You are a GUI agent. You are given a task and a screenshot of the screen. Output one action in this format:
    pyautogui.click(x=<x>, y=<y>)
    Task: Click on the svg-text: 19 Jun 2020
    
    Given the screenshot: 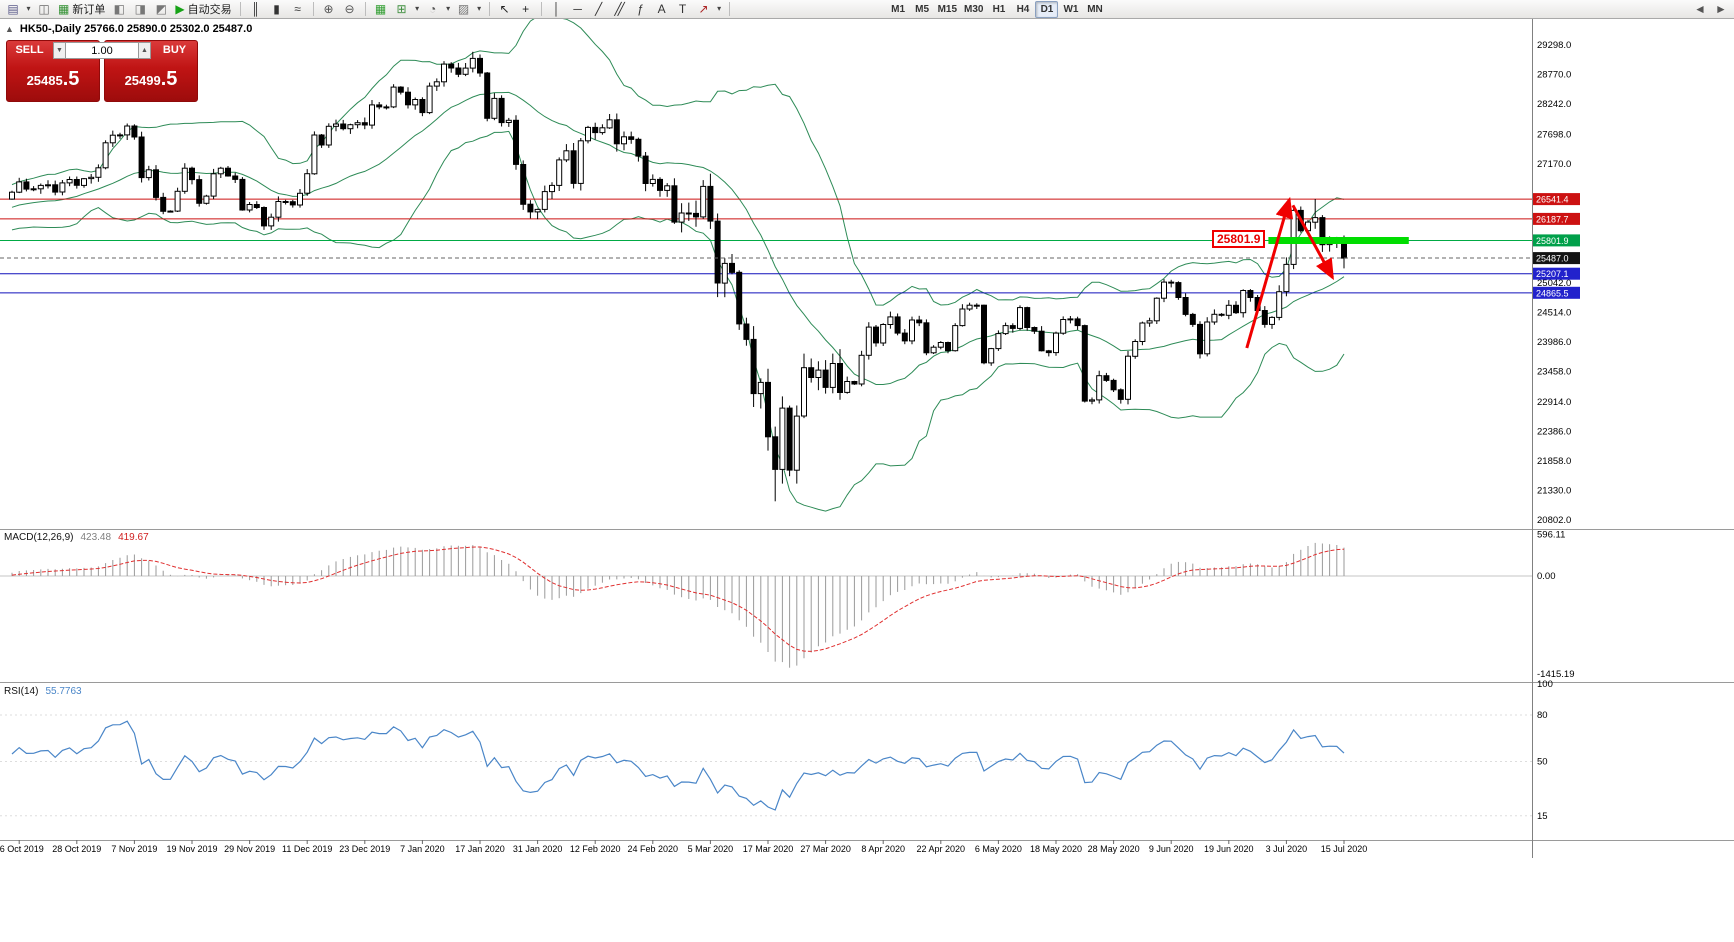 What is the action you would take?
    pyautogui.click(x=1229, y=849)
    